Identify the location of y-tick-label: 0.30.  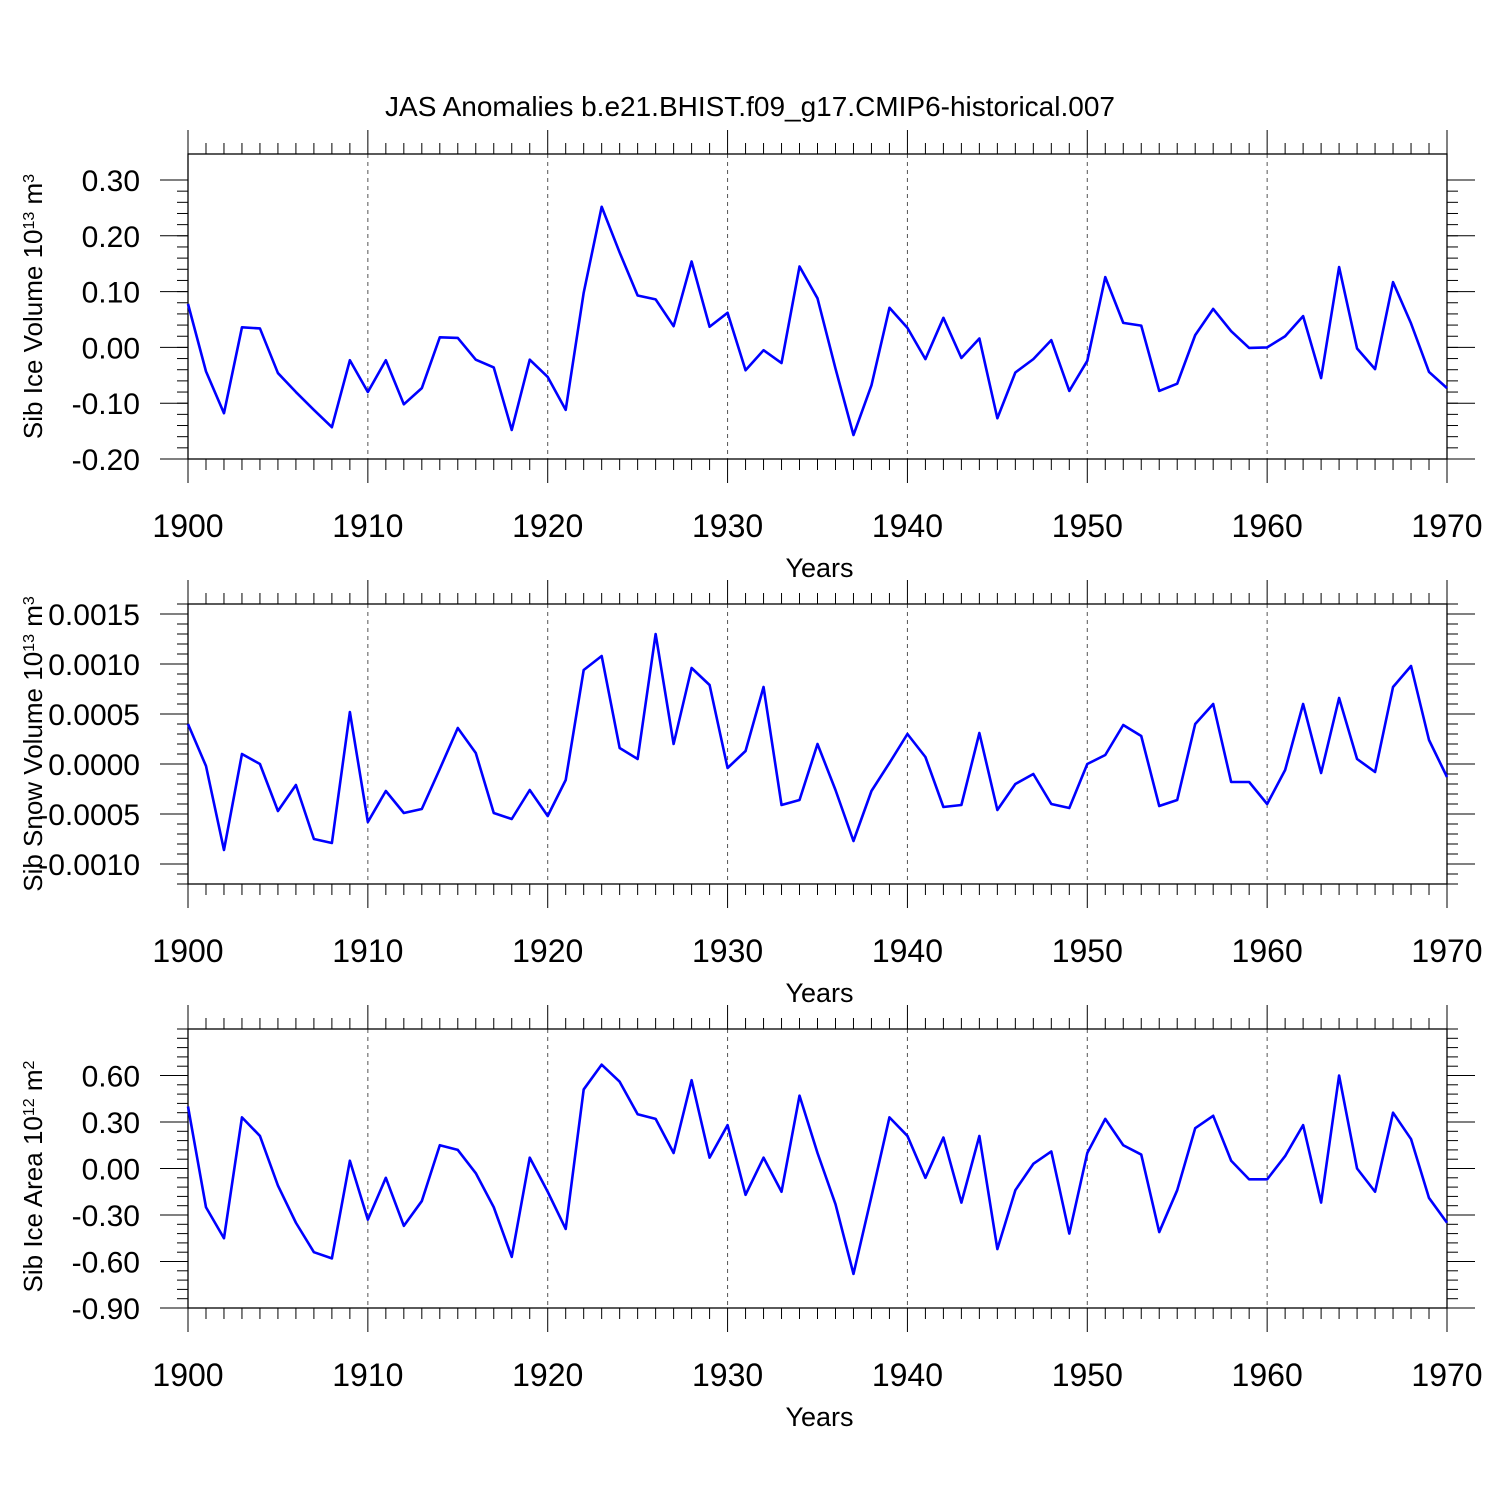
(111, 181).